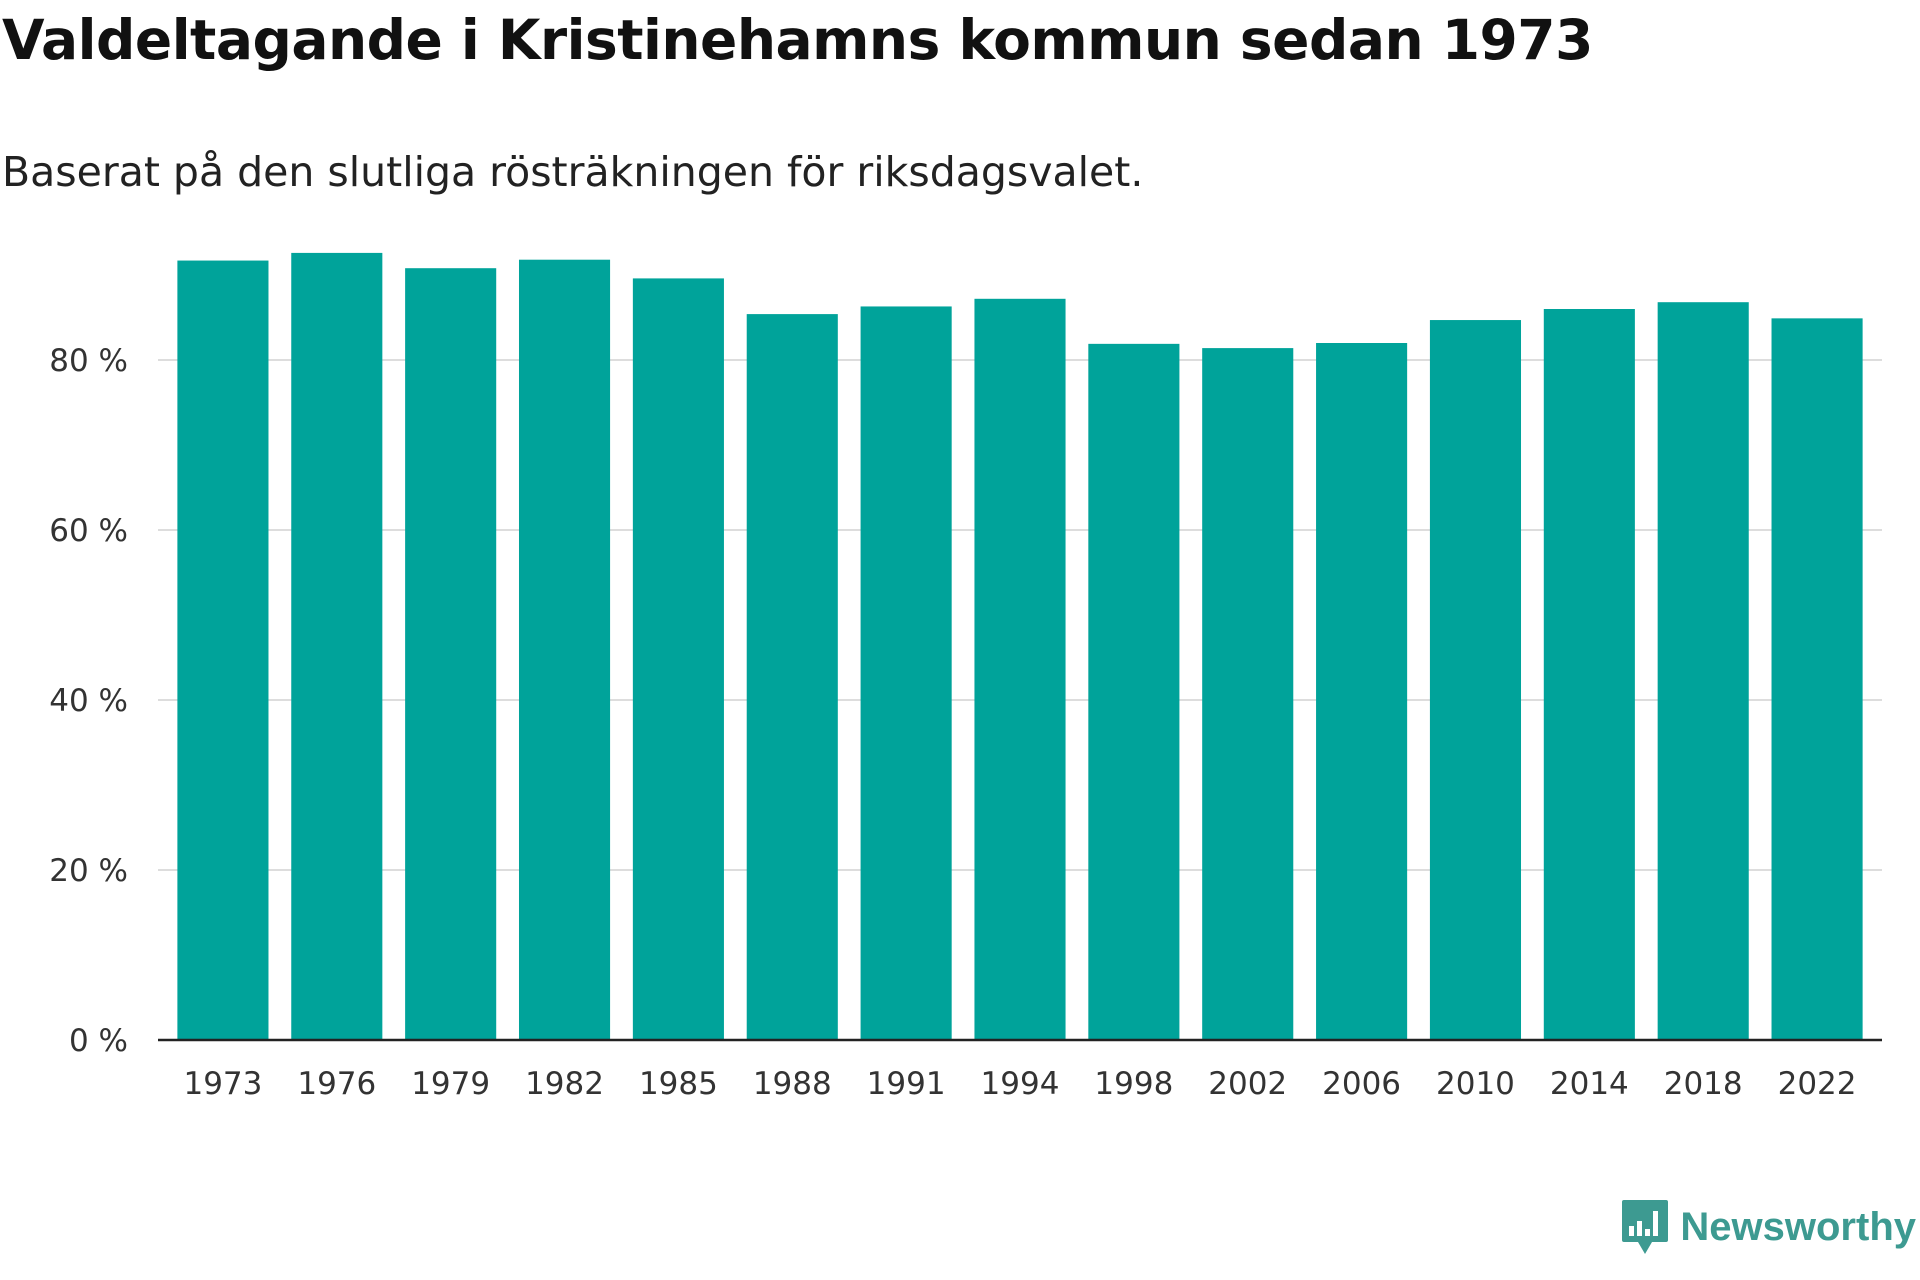  I want to click on x-tick-label: 2018, so click(1703, 1084).